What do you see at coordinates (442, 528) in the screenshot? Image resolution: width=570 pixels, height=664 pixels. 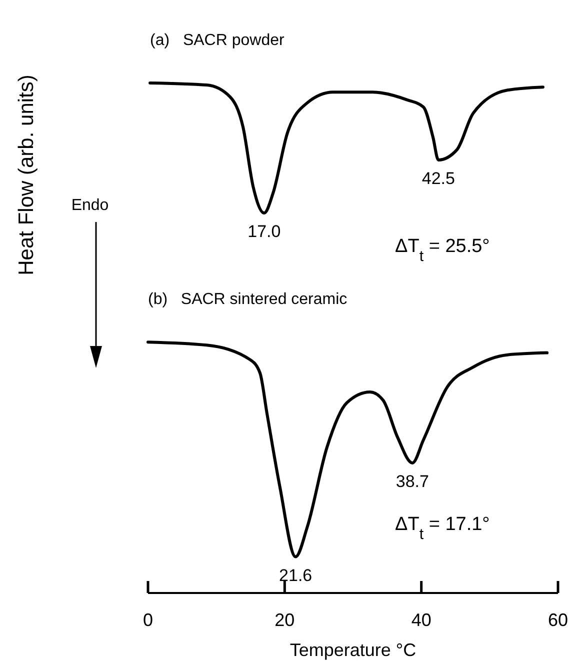 I see `annotation: ΔT$_{t}$ = 17.1°` at bounding box center [442, 528].